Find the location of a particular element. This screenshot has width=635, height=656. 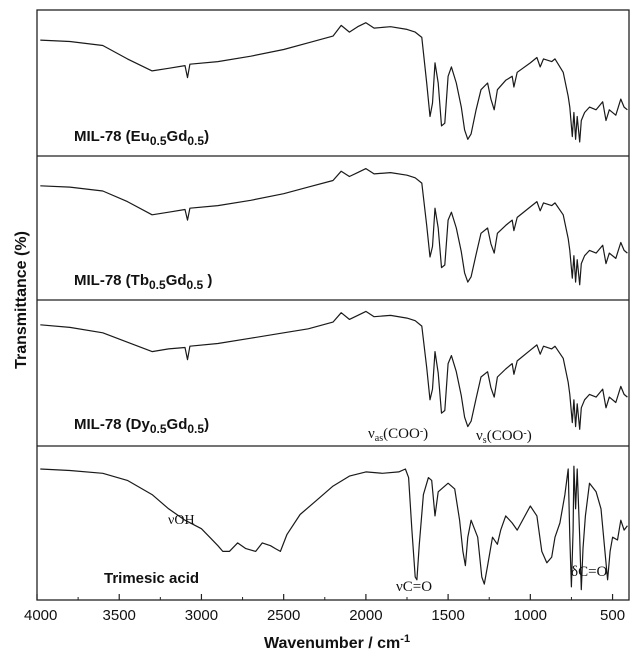

y-axis-label: Transmittance (%) is located at coordinates (21, 300).